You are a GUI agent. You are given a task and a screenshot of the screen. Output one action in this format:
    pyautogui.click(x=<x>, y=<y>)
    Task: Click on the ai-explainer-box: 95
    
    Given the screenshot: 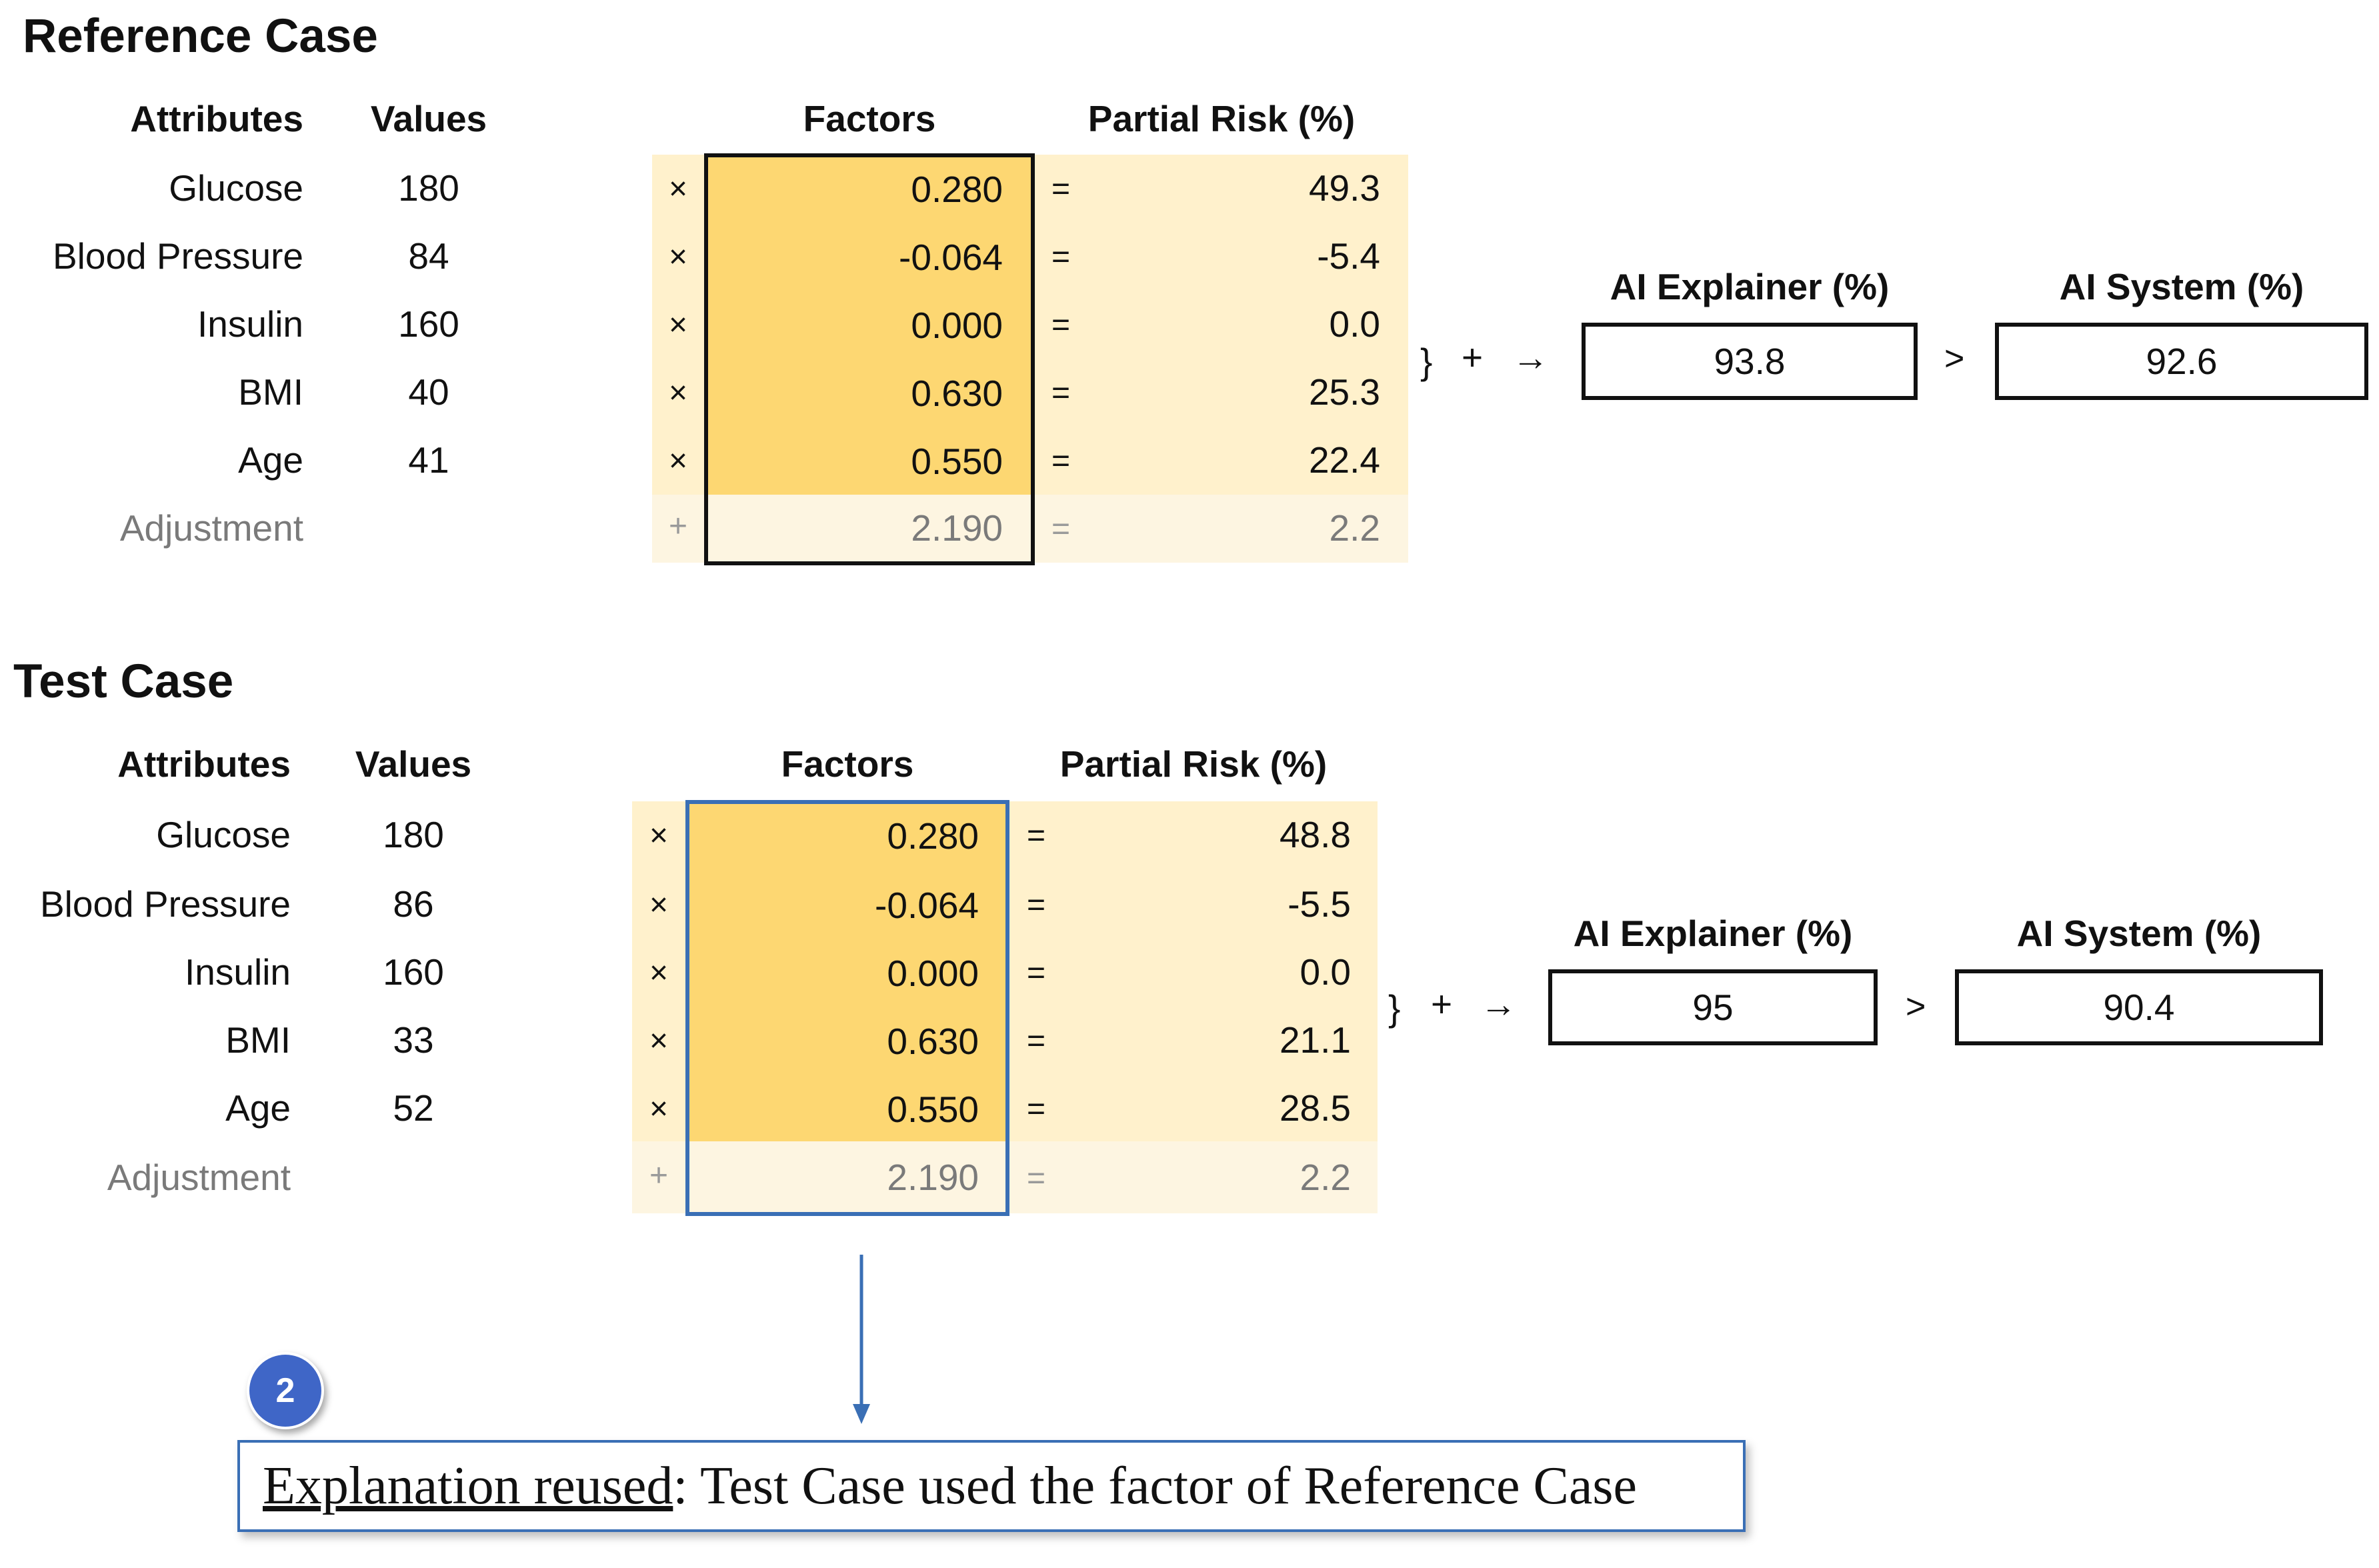 What is the action you would take?
    pyautogui.click(x=1713, y=1007)
    